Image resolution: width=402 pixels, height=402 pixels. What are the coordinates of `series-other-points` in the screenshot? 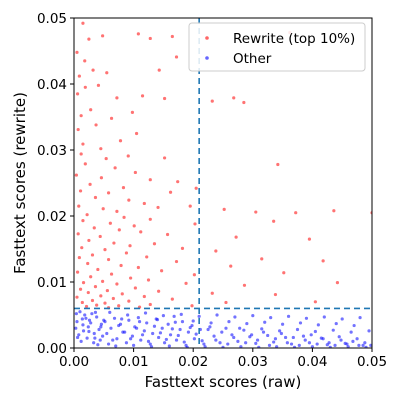 It's located at (223, 329).